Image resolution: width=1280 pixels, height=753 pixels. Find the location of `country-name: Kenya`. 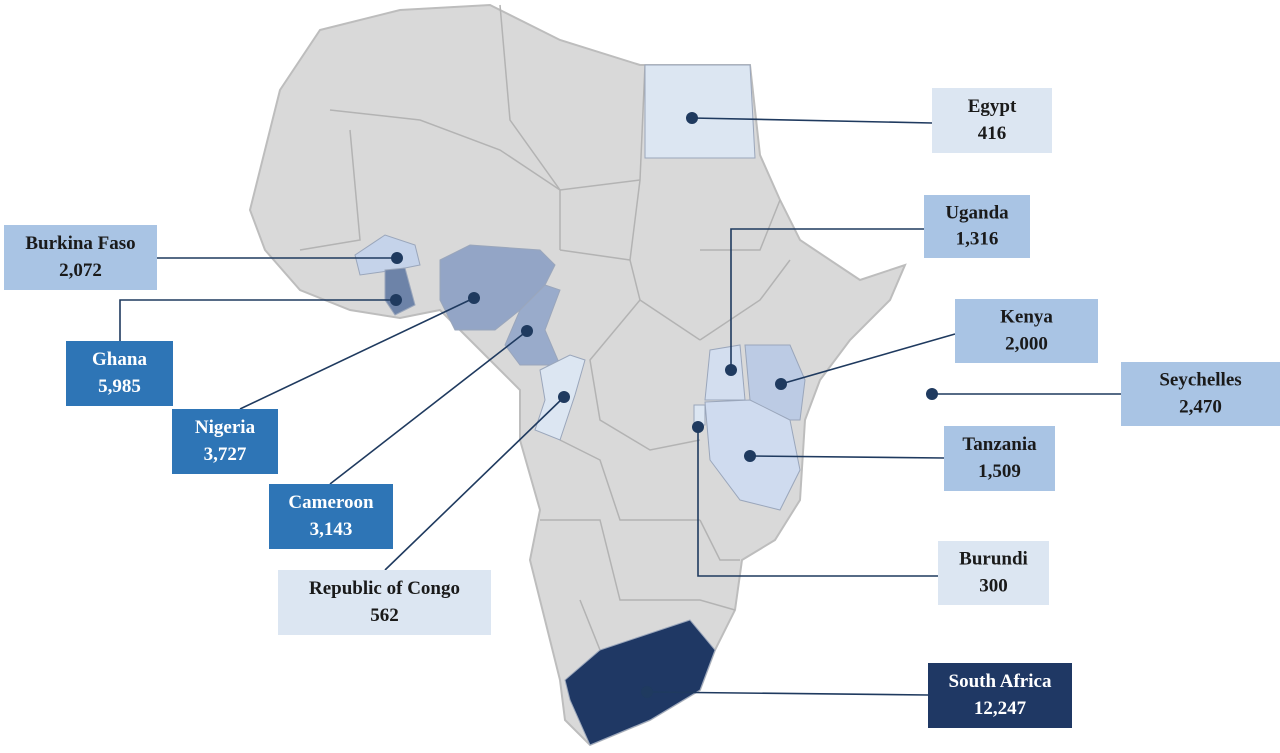

country-name: Kenya is located at coordinates (1026, 317).